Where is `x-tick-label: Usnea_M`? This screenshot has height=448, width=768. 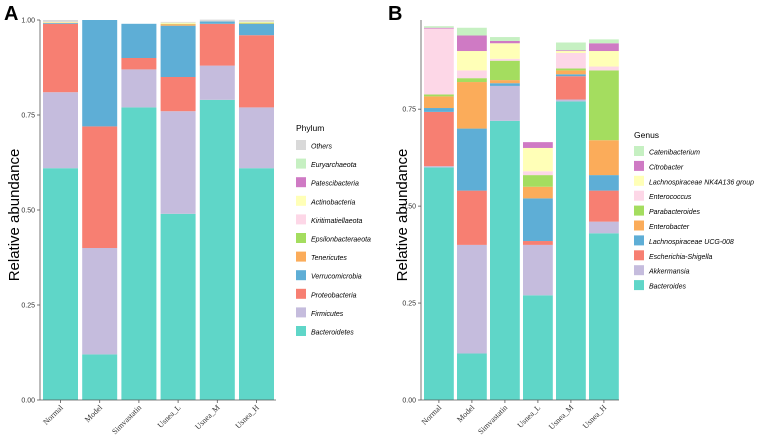
x-tick-label: Usnea_M is located at coordinates (207, 417).